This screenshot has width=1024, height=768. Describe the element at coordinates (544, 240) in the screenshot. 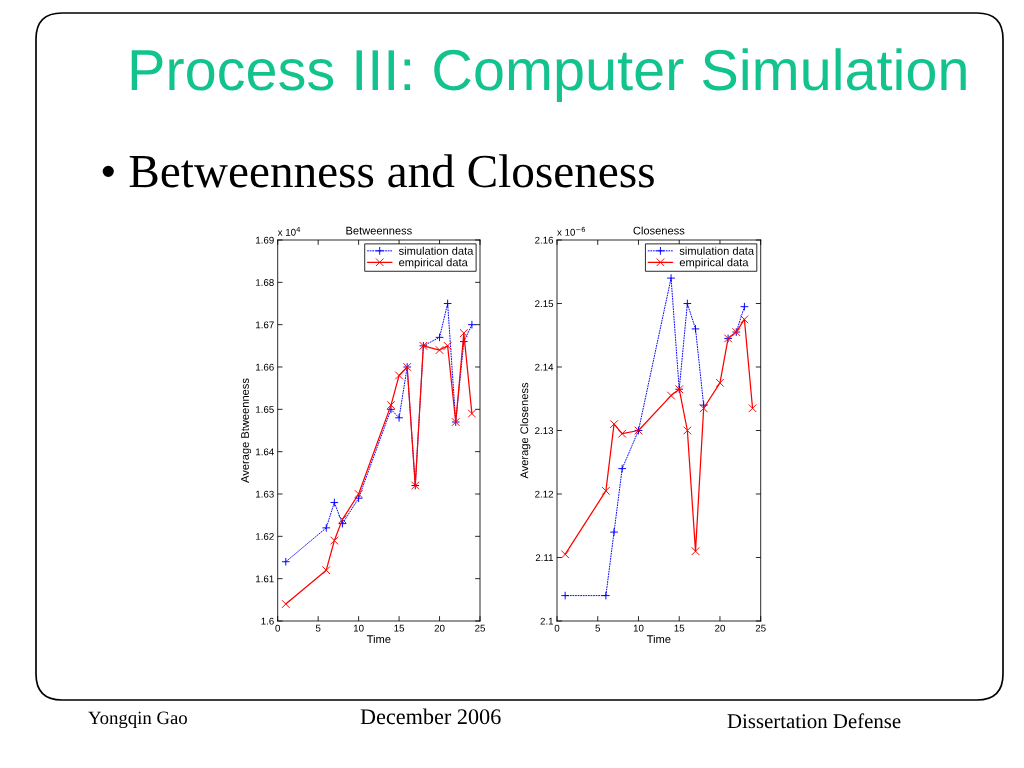

I see `y-tick-label: 2.16` at that location.